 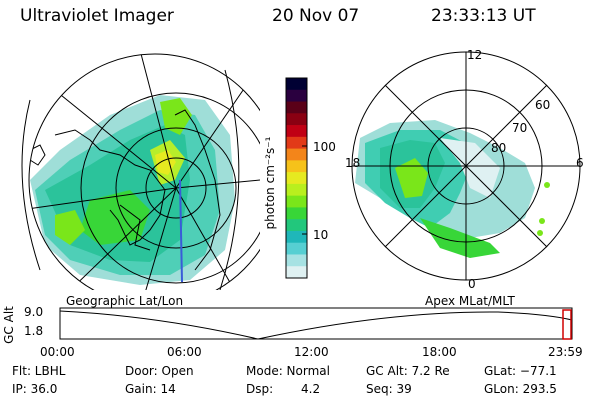 I want to click on mlat-label-80: 80, so click(x=499, y=148).